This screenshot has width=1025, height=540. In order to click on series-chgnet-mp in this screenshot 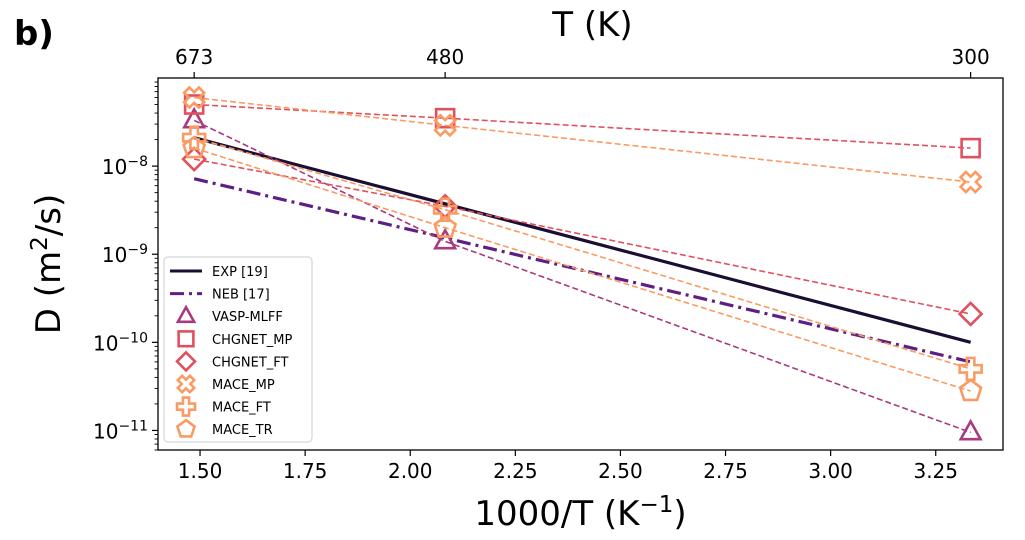, I will do `click(582, 126)`.